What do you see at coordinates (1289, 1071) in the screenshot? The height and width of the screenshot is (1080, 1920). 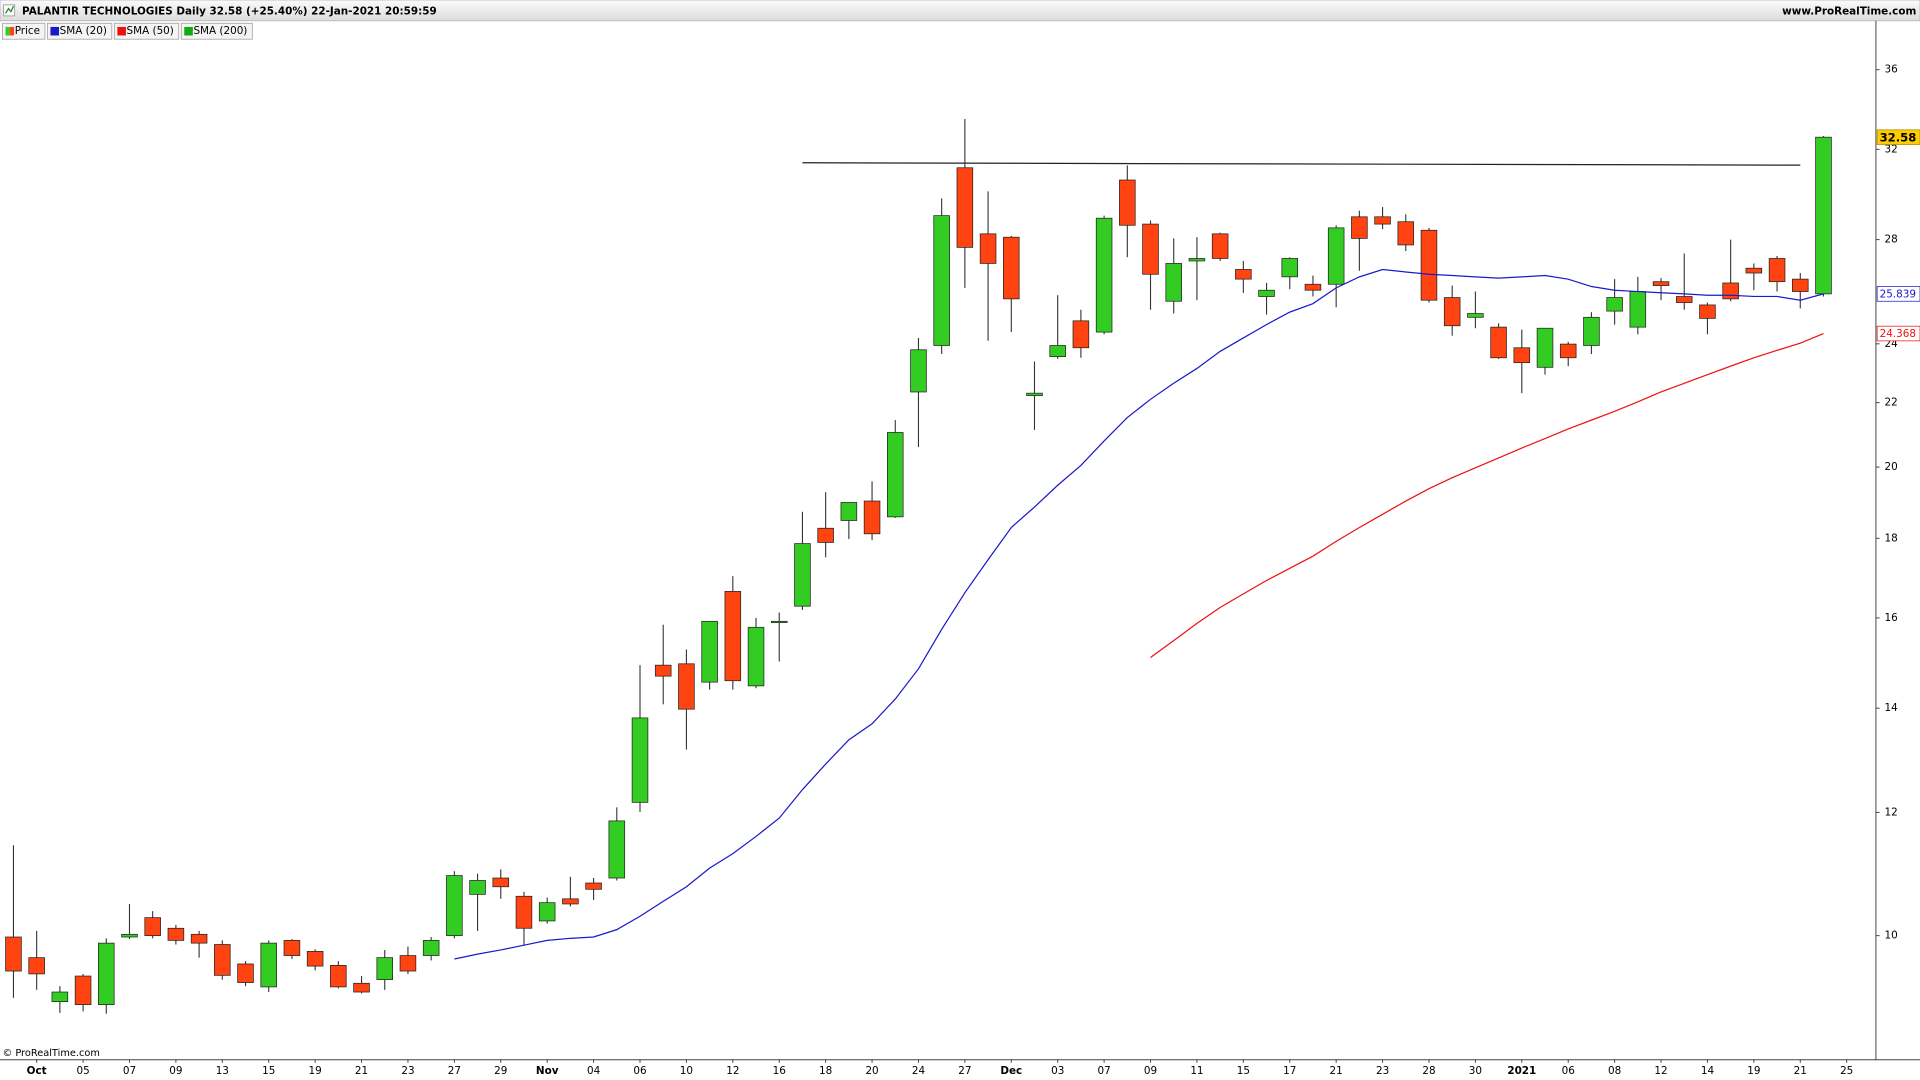 I see `x-tick-label: 17` at bounding box center [1289, 1071].